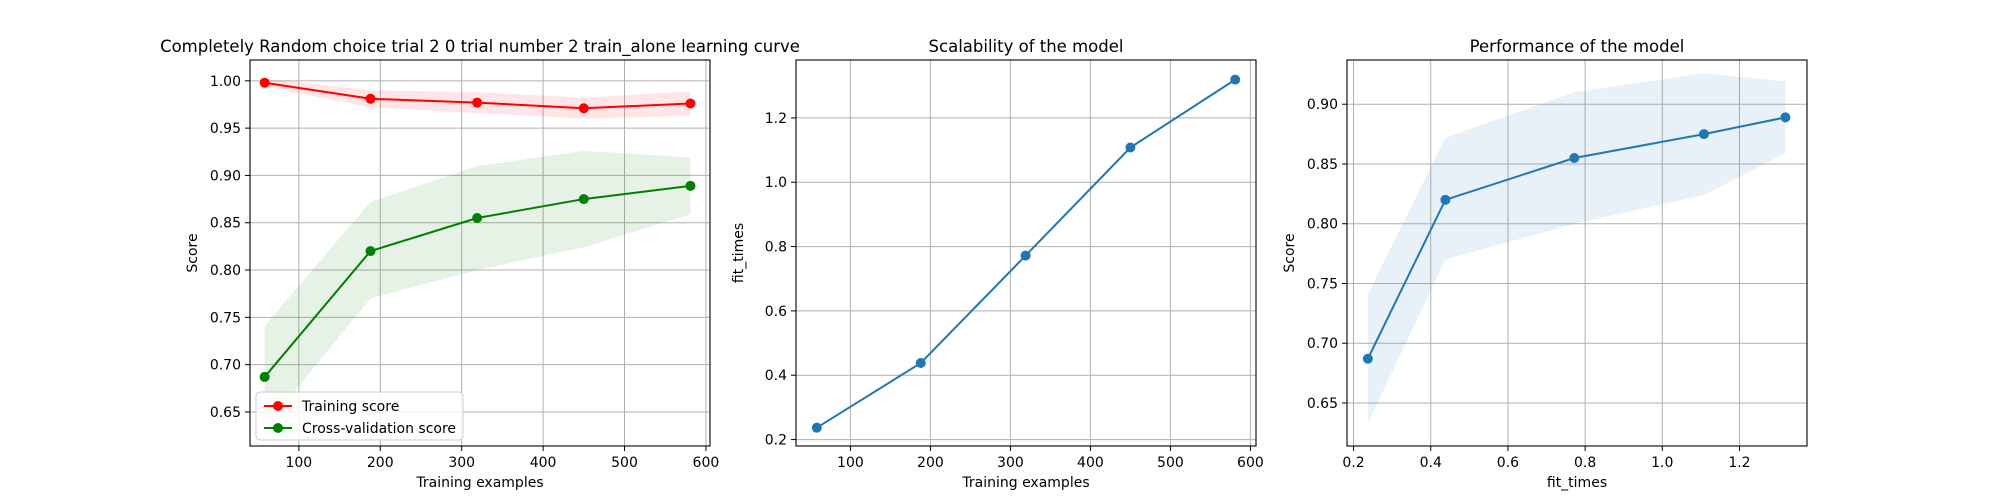  What do you see at coordinates (350, 407) in the screenshot?
I see `legend-label: Training score` at bounding box center [350, 407].